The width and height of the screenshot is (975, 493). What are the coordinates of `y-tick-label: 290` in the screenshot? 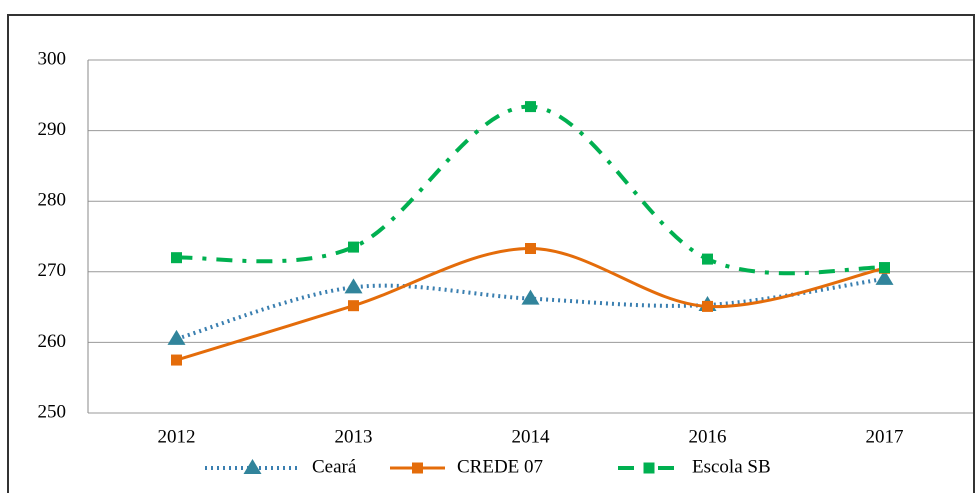 It's located at (52, 129).